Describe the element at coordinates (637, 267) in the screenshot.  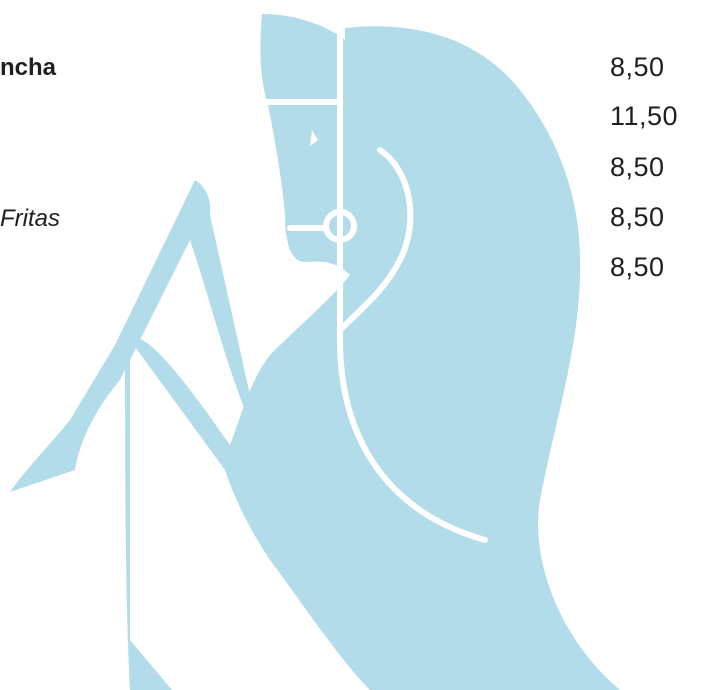
I see `price-5: 8,50` at that location.